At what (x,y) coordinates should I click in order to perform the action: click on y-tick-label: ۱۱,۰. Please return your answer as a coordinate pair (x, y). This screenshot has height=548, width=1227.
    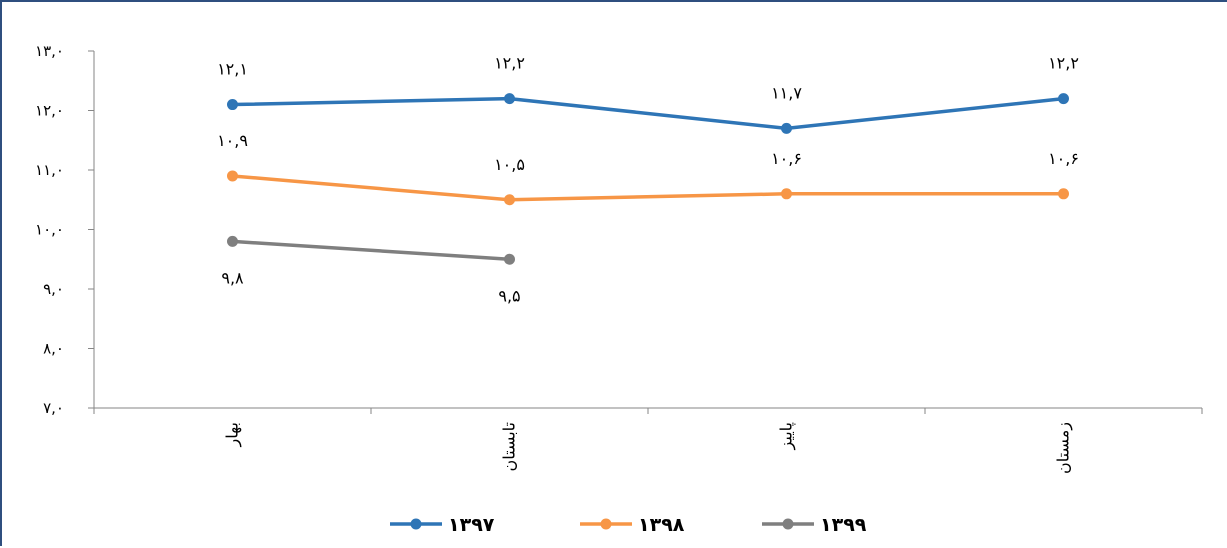
    Looking at the image, I should click on (49, 170).